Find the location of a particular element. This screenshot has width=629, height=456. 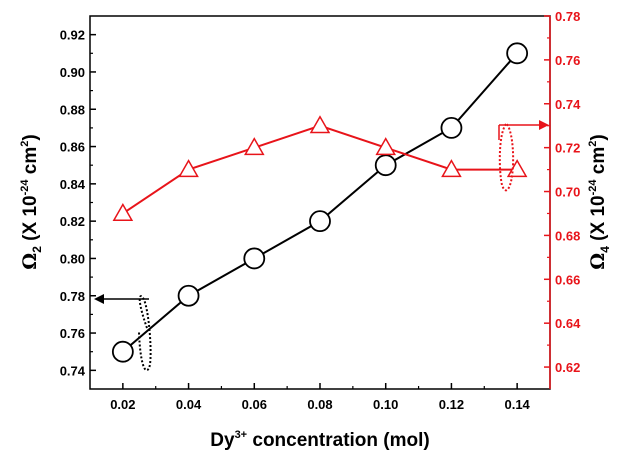

right-tick-label: 0.76 is located at coordinates (567, 60).